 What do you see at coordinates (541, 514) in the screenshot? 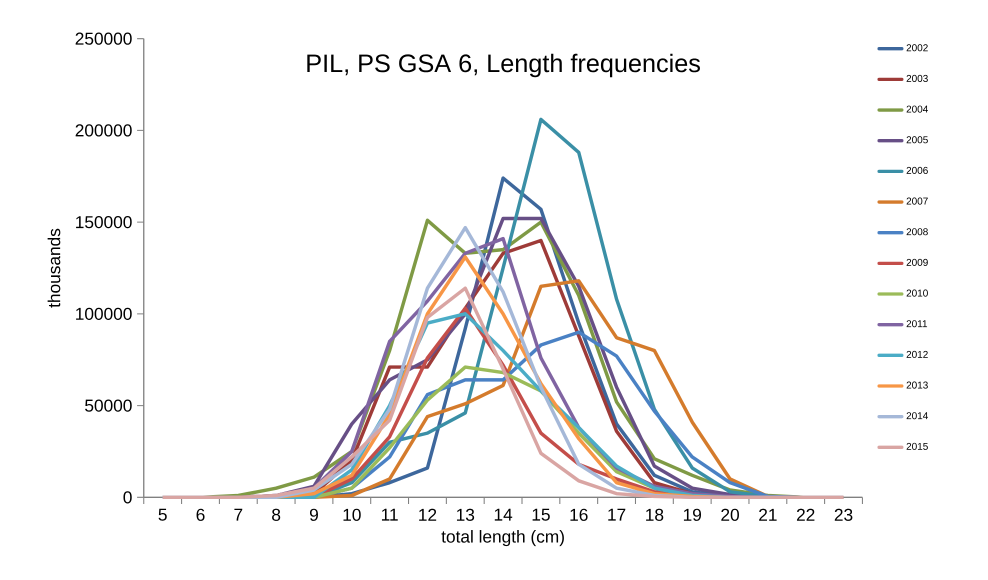
I see `x-tick-label: 15` at bounding box center [541, 514].